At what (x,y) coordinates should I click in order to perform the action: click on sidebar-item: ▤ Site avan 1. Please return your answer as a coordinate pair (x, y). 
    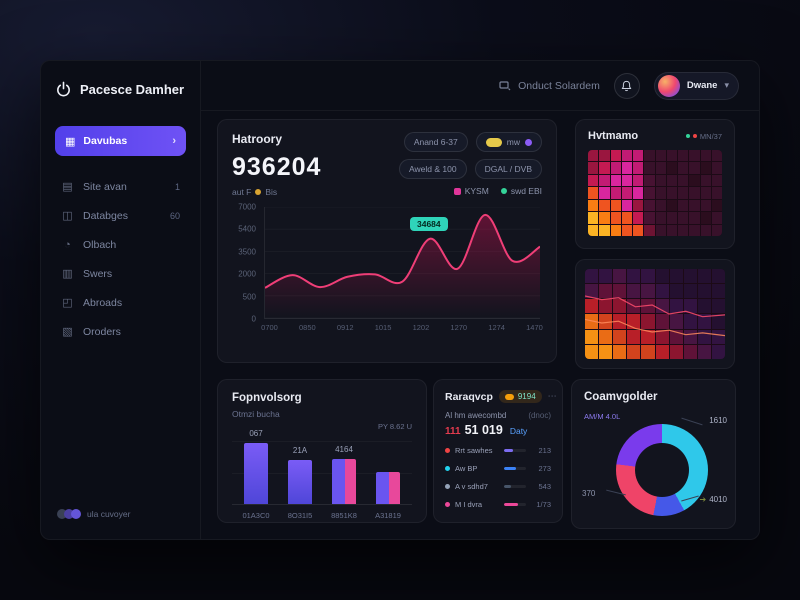
    Looking at the image, I should click on (120, 186).